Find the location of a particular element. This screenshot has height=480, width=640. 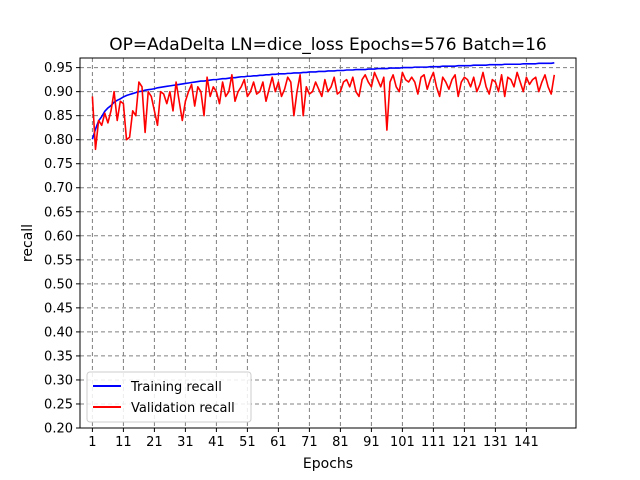

series-layer is located at coordinates (323, 106).